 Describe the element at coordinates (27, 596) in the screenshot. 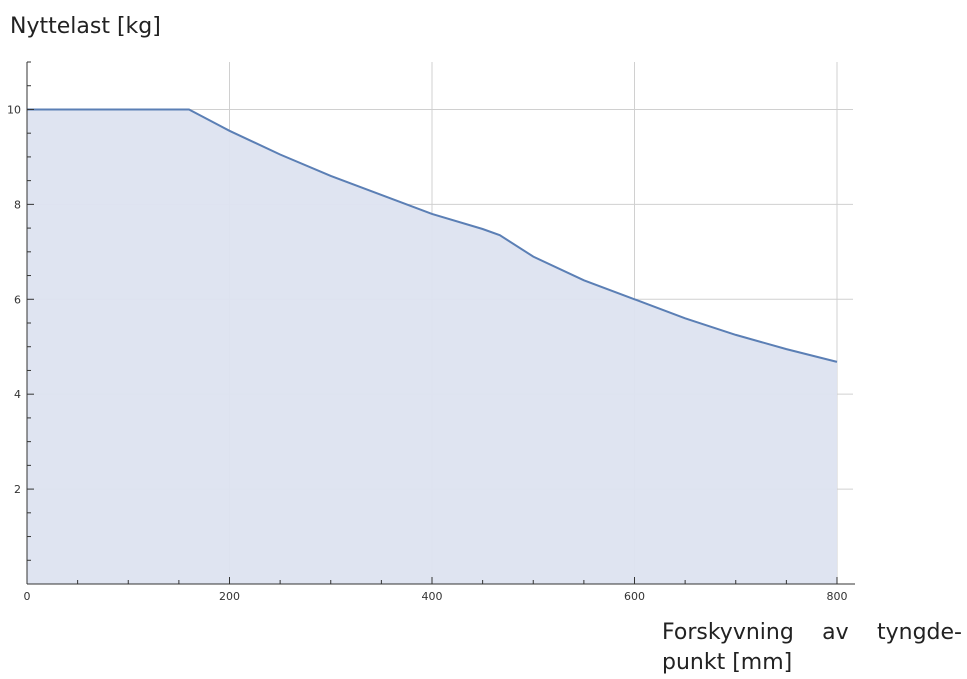

I see `x-tick-label: 0` at that location.